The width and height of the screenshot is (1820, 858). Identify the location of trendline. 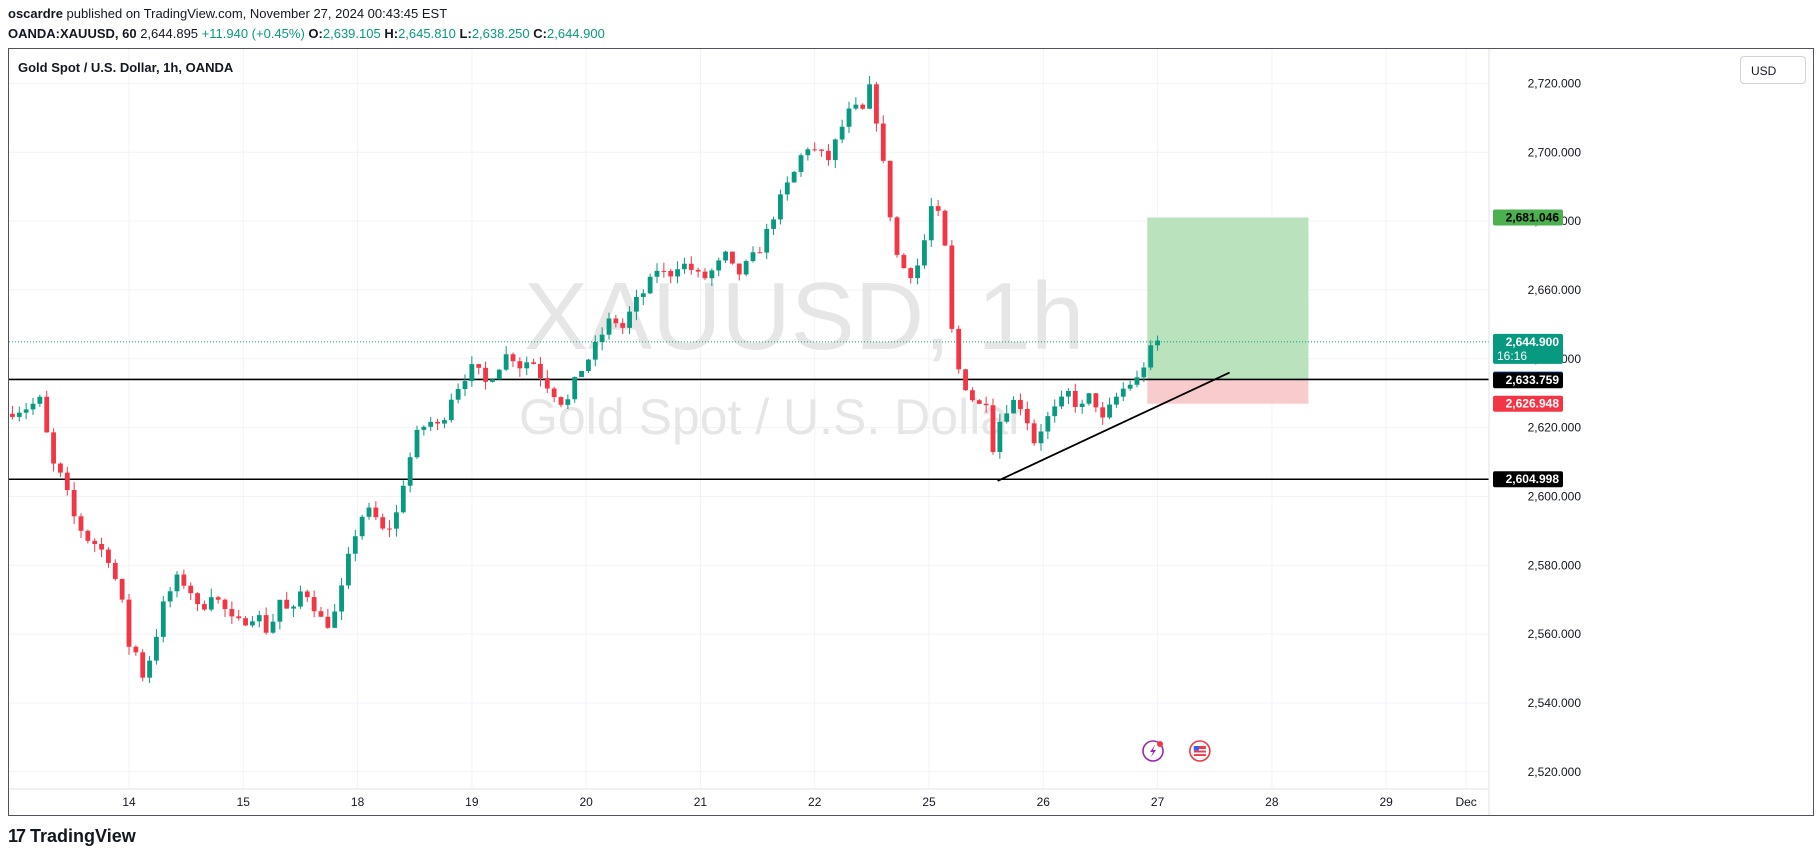
(1113, 426).